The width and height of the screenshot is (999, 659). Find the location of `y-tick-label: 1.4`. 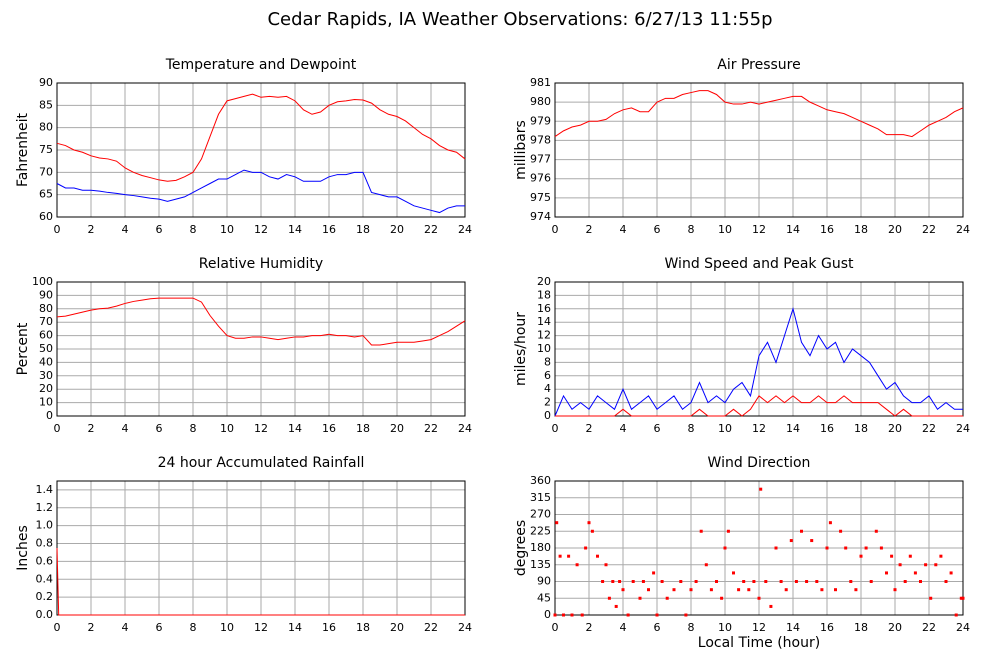

y-tick-label: 1.4 is located at coordinates (45, 489).